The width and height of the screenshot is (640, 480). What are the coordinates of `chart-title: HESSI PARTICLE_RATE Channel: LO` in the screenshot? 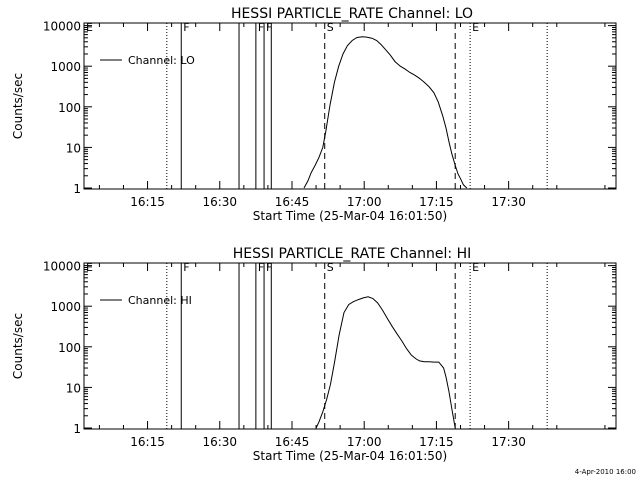 It's located at (352, 14).